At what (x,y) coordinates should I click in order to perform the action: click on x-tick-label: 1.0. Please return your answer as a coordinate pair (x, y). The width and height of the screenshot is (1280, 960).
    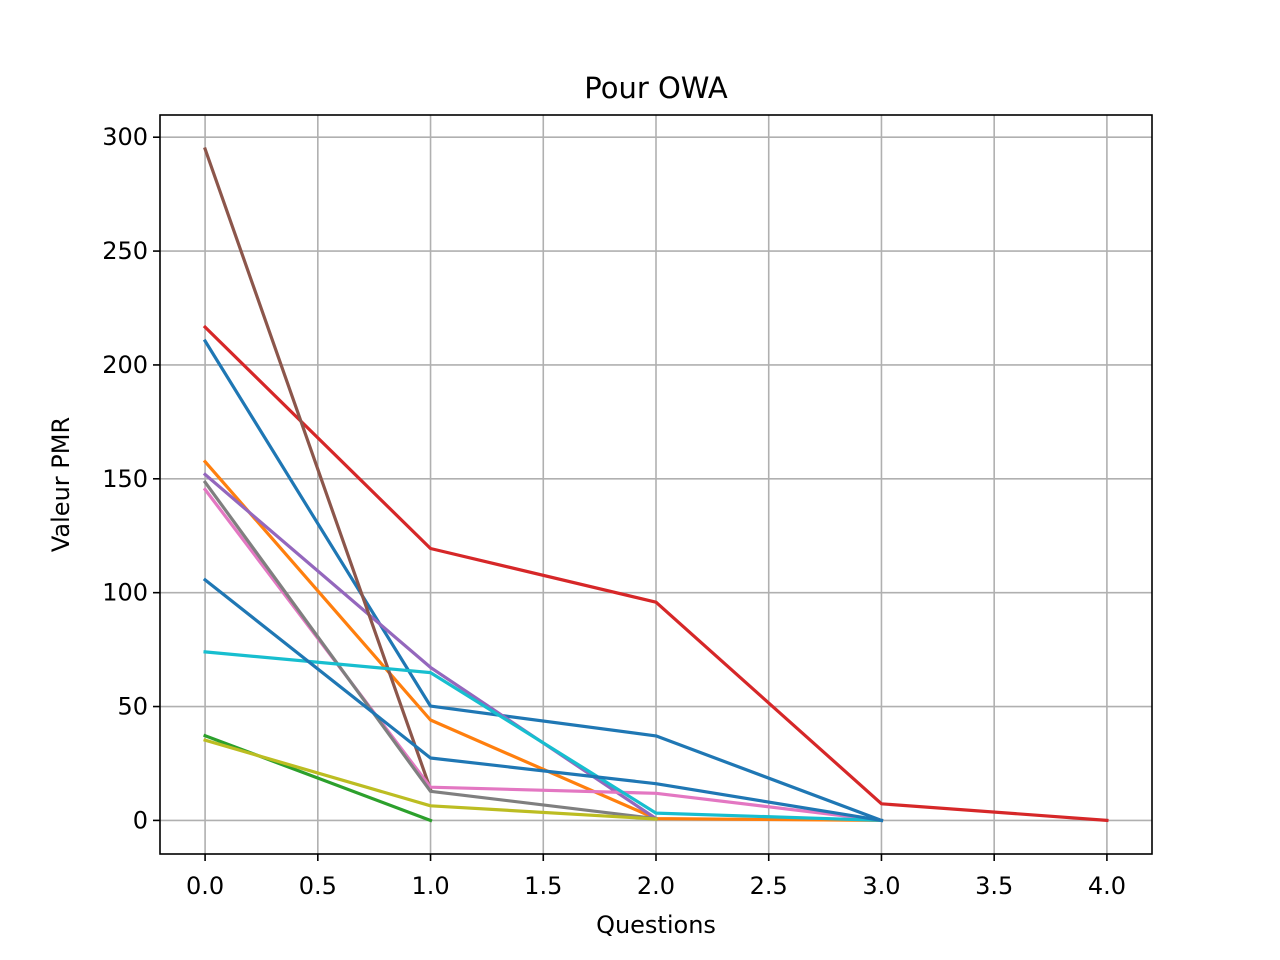
    Looking at the image, I should click on (430, 886).